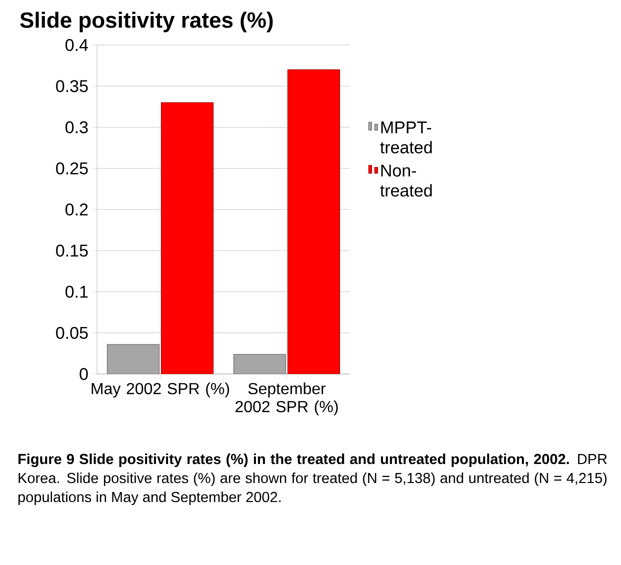  I want to click on y-tick-label: 0.4, so click(77, 45).